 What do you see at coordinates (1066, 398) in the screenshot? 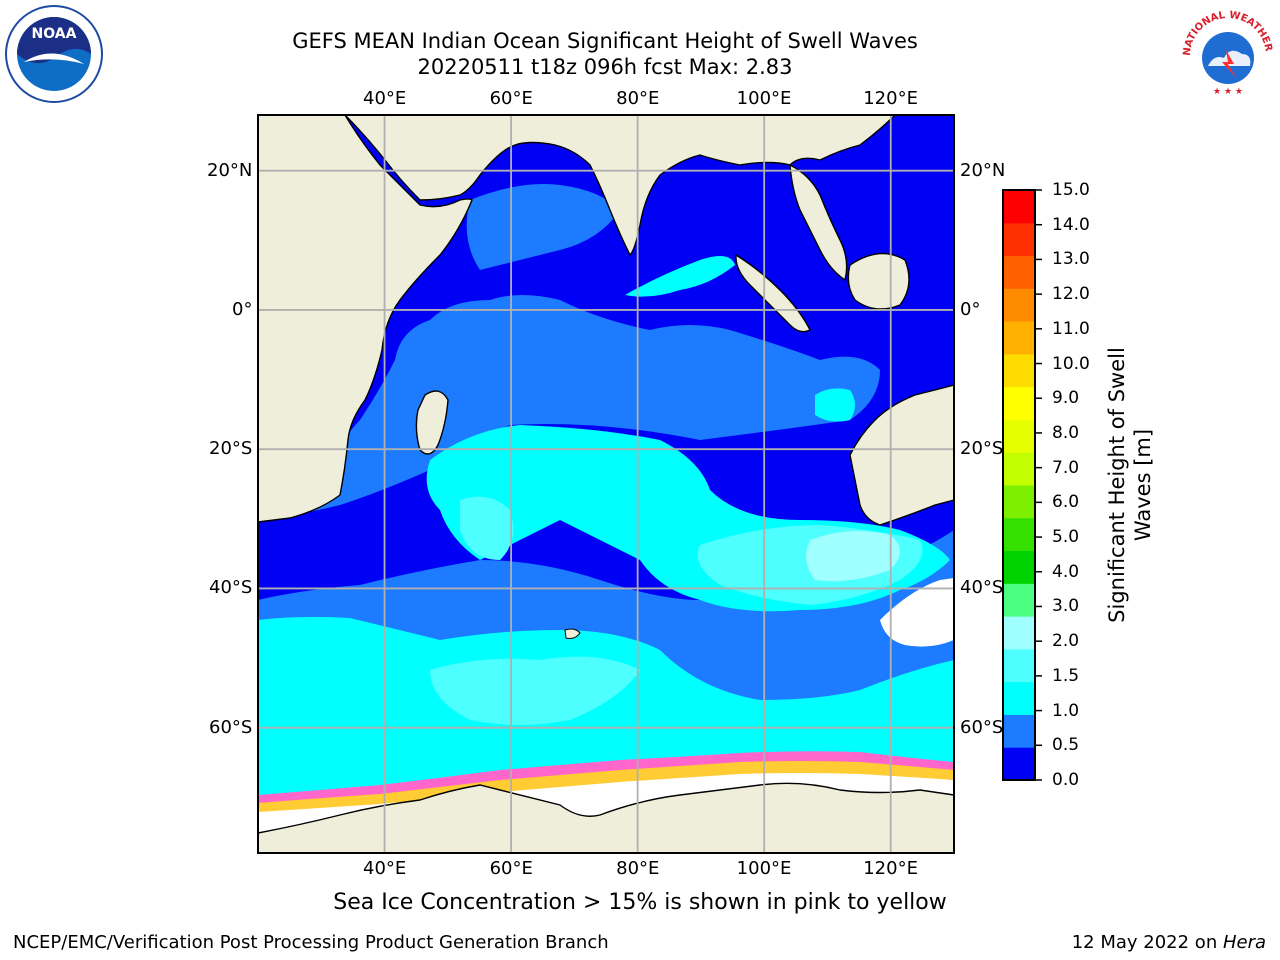
I see `colorbar-label: 9.0` at bounding box center [1066, 398].